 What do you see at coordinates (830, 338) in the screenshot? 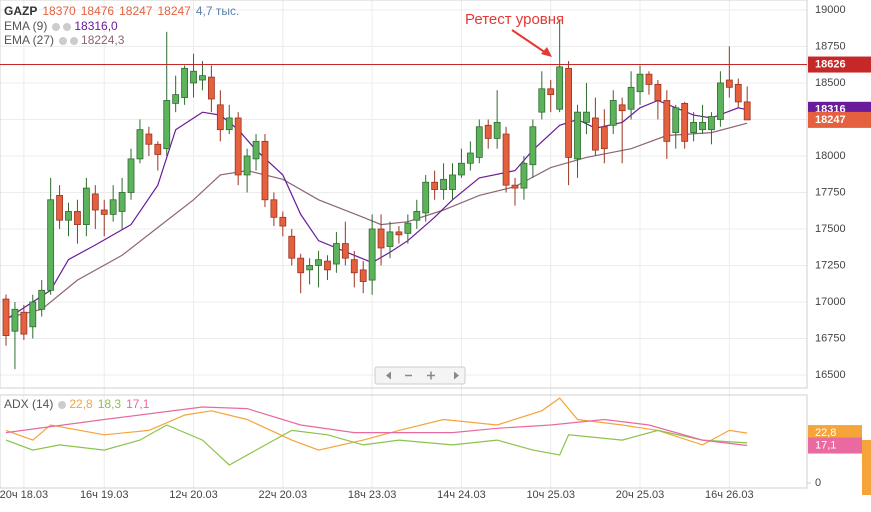
I see `y-tick-label: 16750` at bounding box center [830, 338].